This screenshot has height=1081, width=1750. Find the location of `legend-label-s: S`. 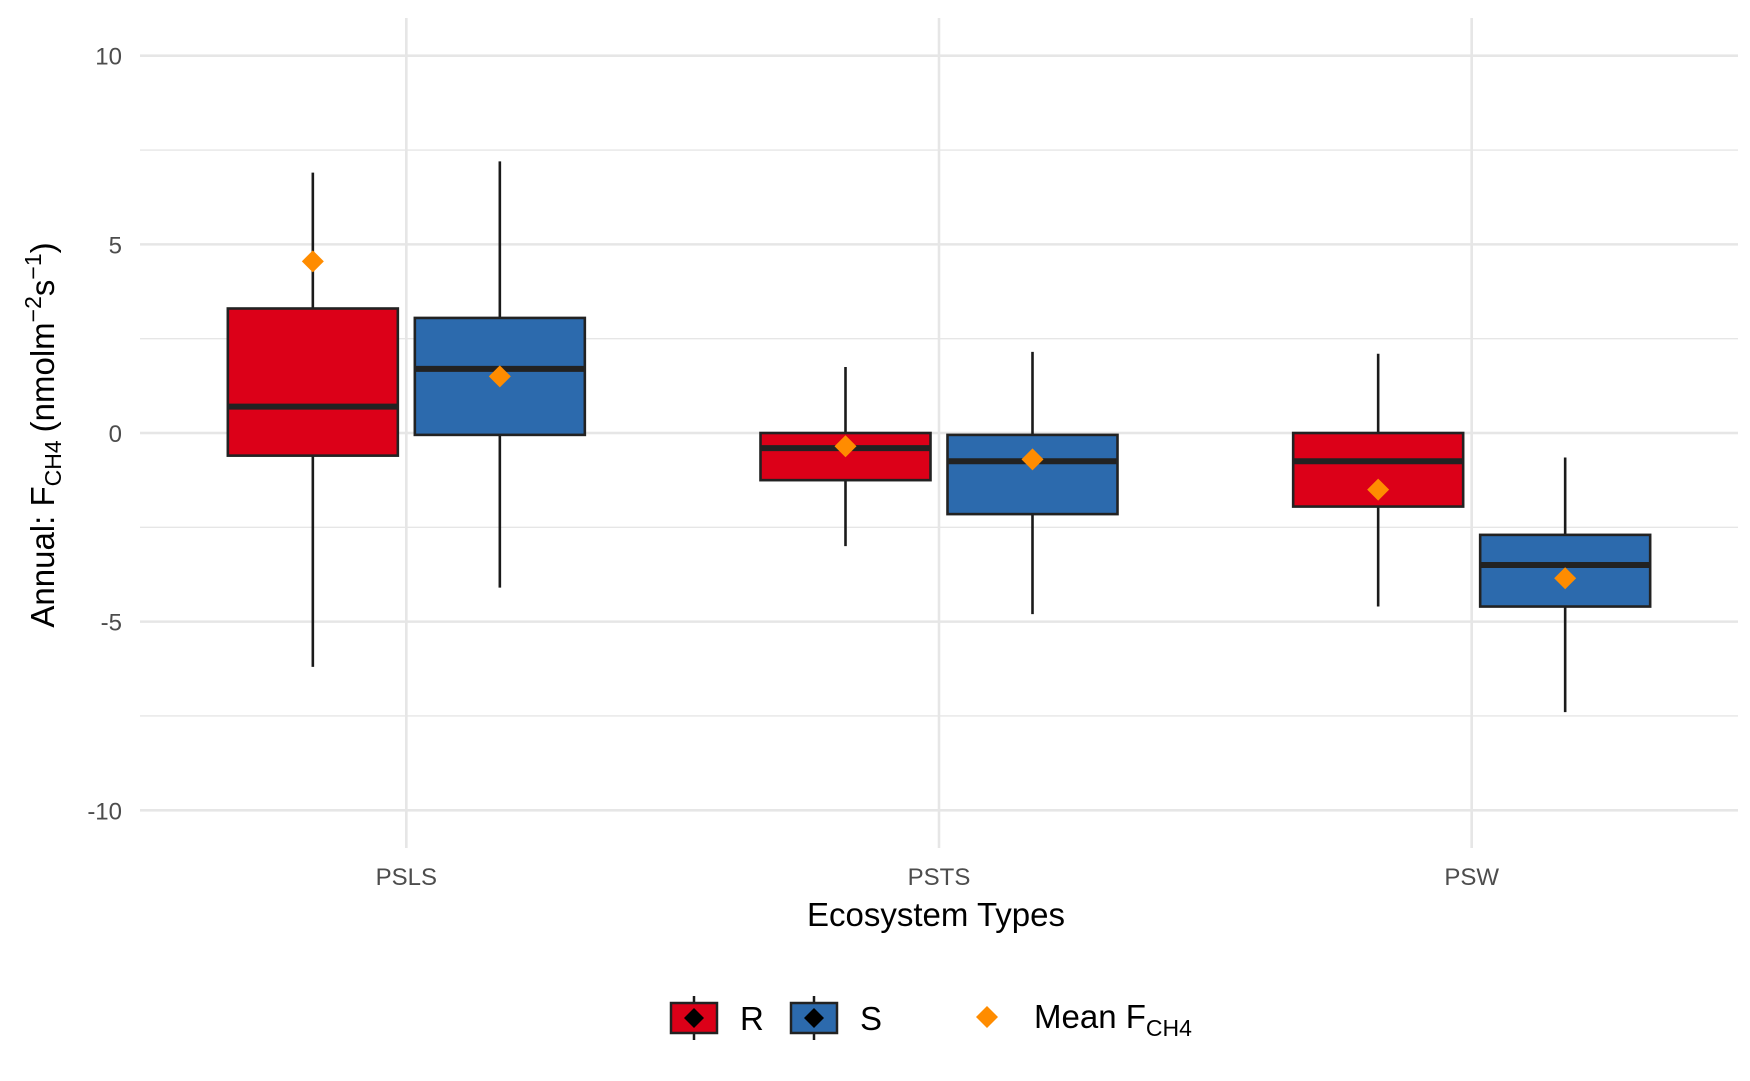

legend-label-s: S is located at coordinates (871, 1018).